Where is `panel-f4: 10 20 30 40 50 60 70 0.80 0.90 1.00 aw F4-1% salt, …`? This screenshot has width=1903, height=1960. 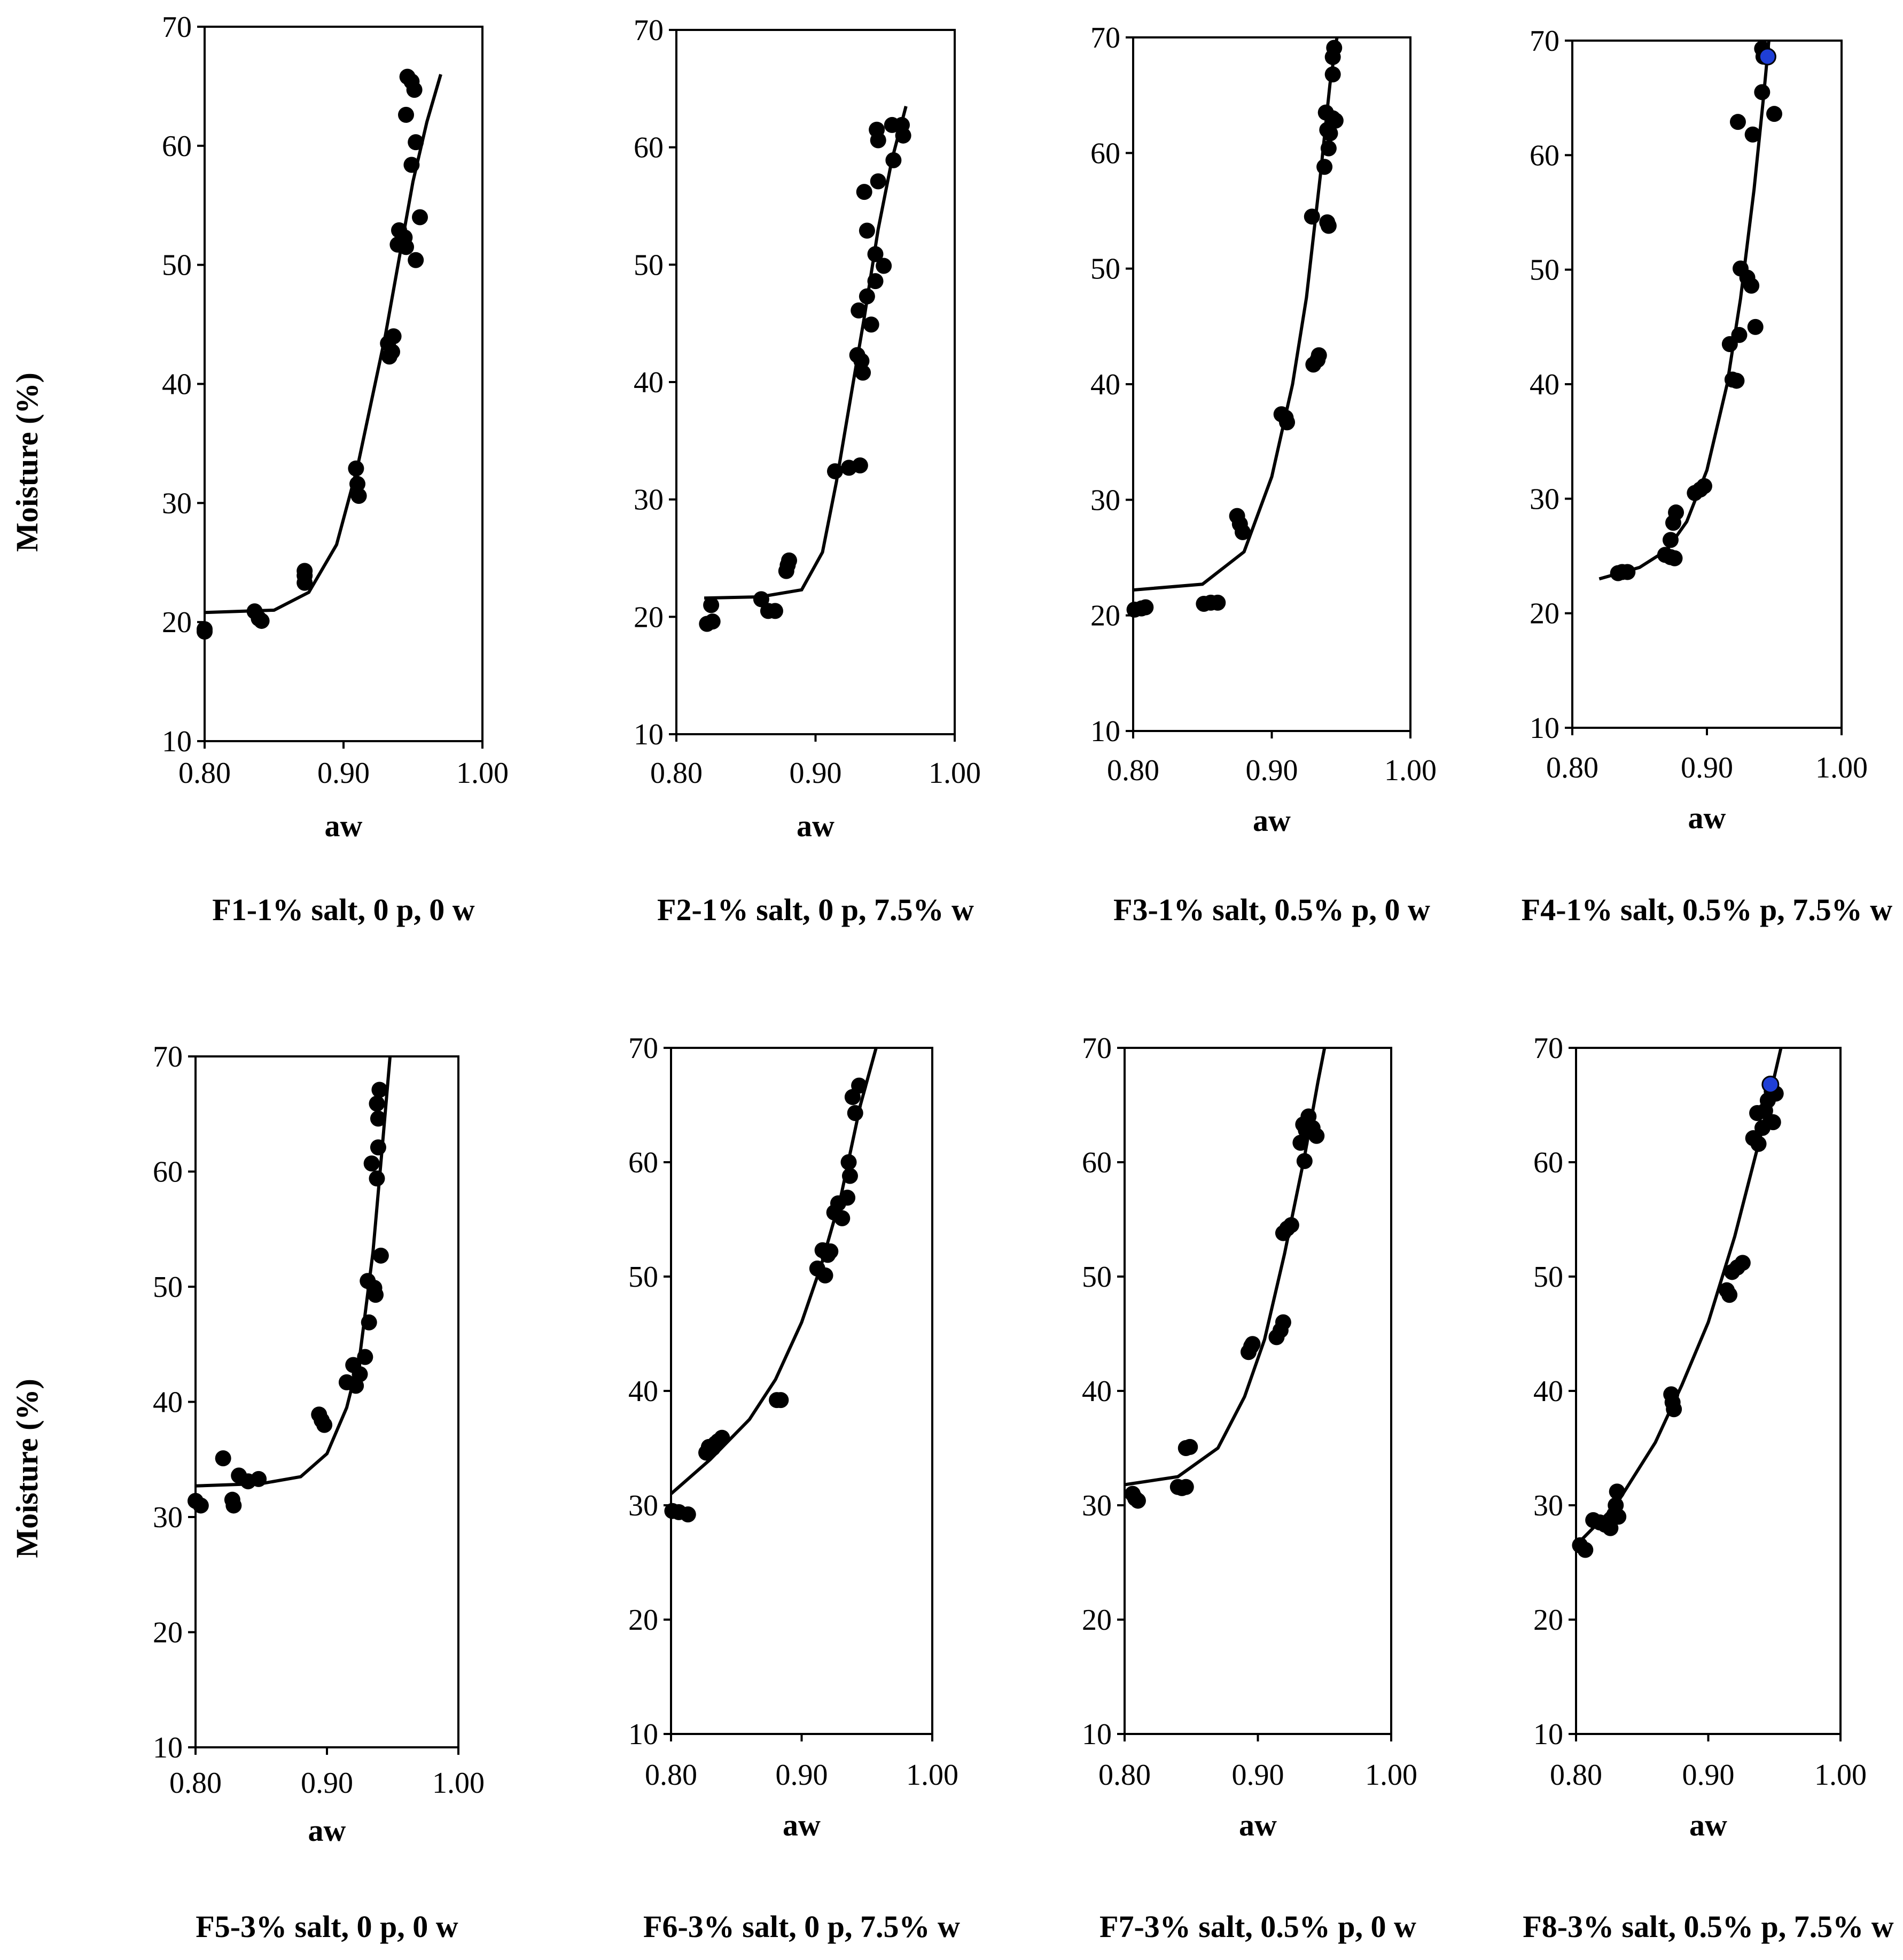 panel-f4: 10 20 30 40 50 60 70 0.80 0.90 1.00 aw F4-1% salt, … is located at coordinates (1707, 476).